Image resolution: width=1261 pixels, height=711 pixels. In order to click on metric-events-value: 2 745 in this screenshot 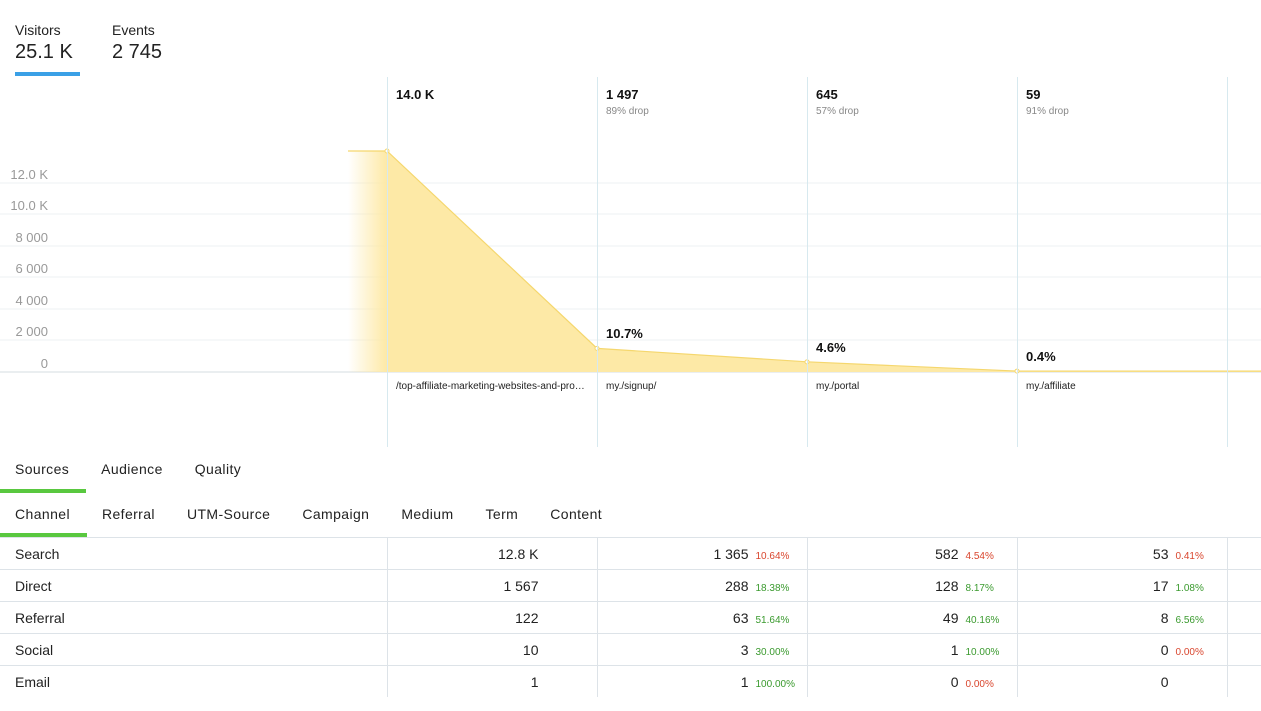, I will do `click(137, 52)`.